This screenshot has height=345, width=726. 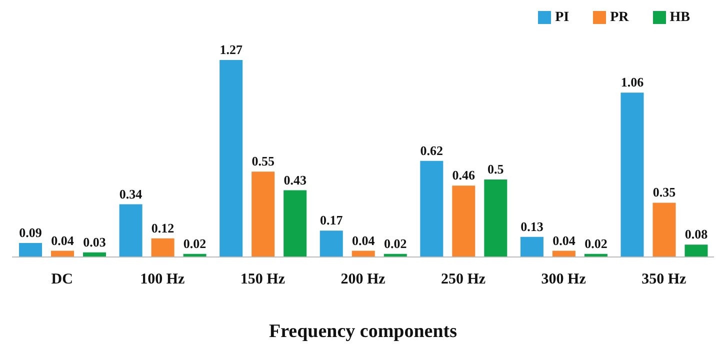 What do you see at coordinates (162, 228) in the screenshot?
I see `data-label: 0.12` at bounding box center [162, 228].